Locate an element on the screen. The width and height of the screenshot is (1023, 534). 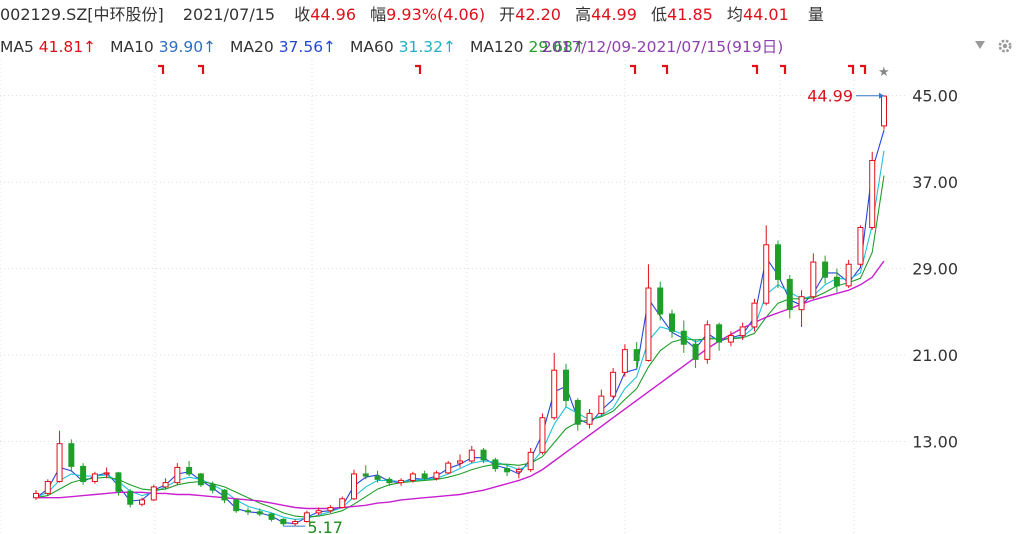
close-value: 44.96 is located at coordinates (333, 14).